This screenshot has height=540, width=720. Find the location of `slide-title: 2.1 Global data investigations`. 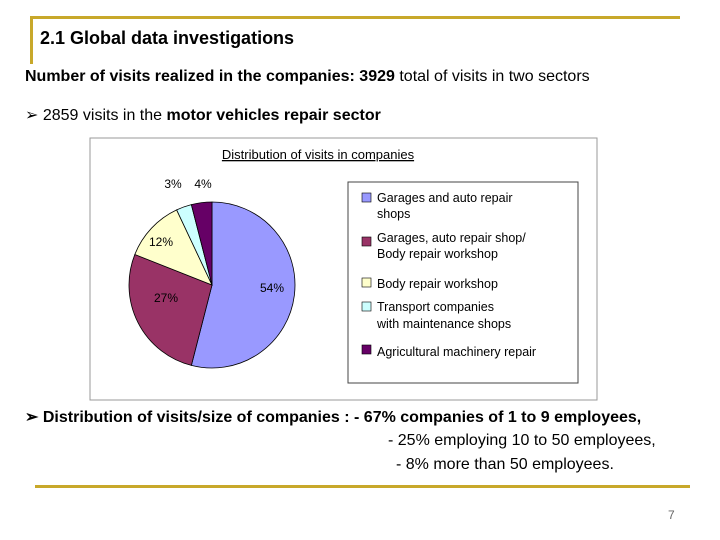

slide-title: 2.1 Global data investigations is located at coordinates (167, 38).